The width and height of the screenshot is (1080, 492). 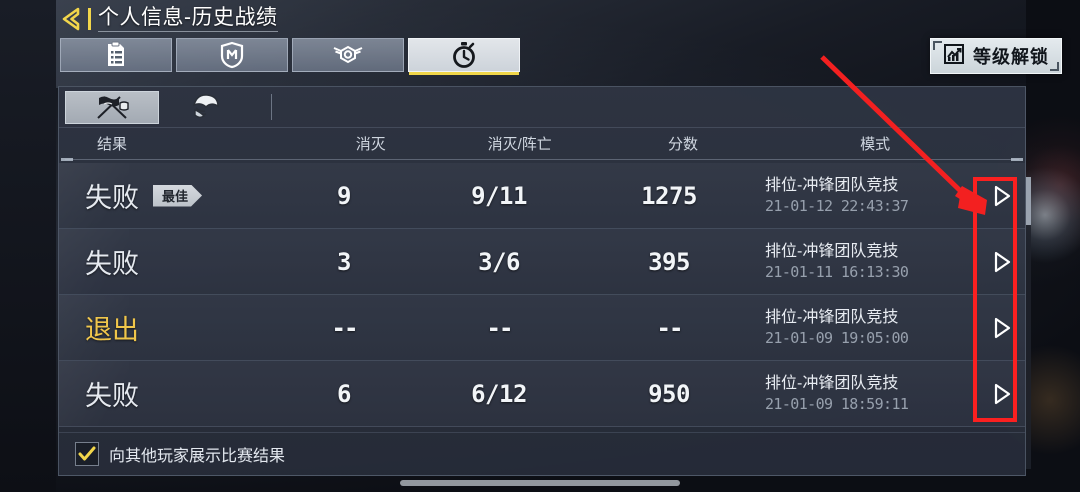 I want to click on cell-kills: 6, so click(x=344, y=394).